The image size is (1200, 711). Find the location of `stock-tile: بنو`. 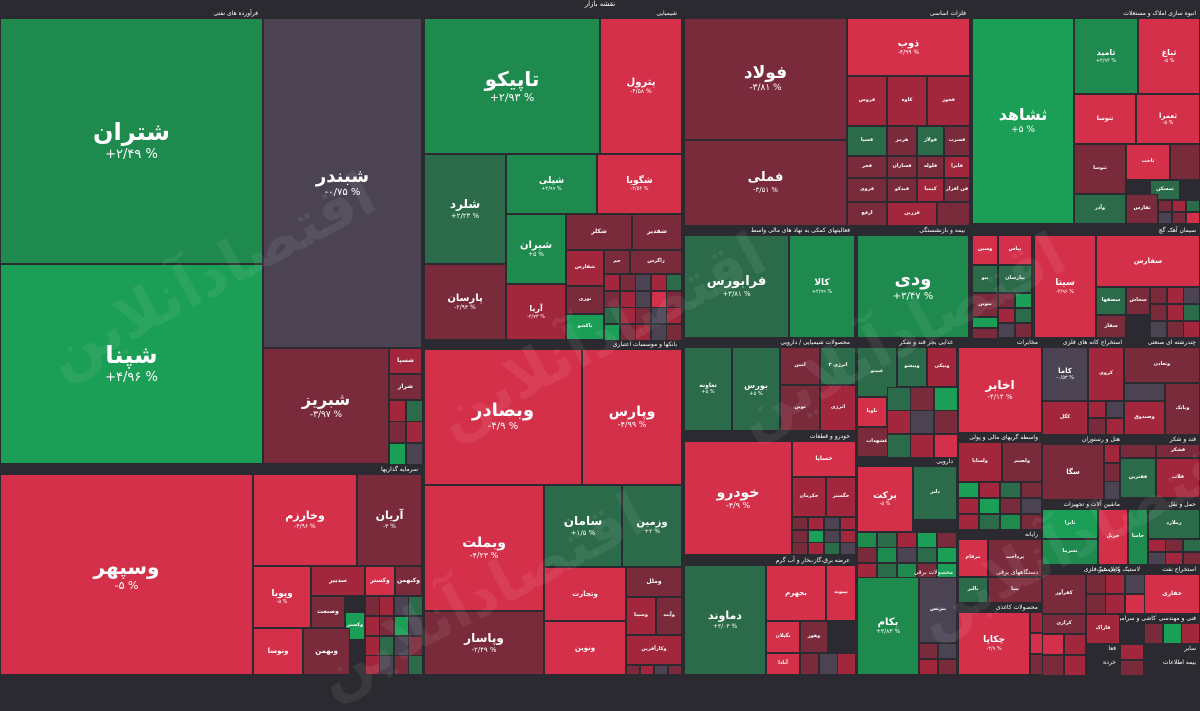

stock-tile: بنو is located at coordinates (985, 279).